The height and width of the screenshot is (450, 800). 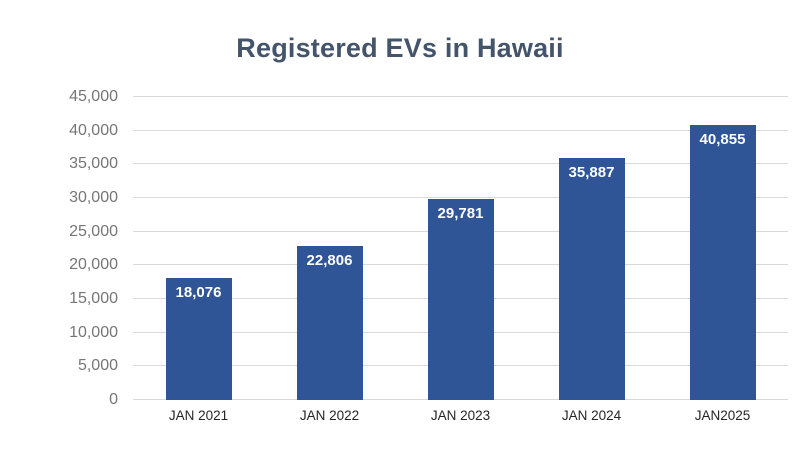 I want to click on x-tick-label: JAN 2024, so click(x=591, y=415).